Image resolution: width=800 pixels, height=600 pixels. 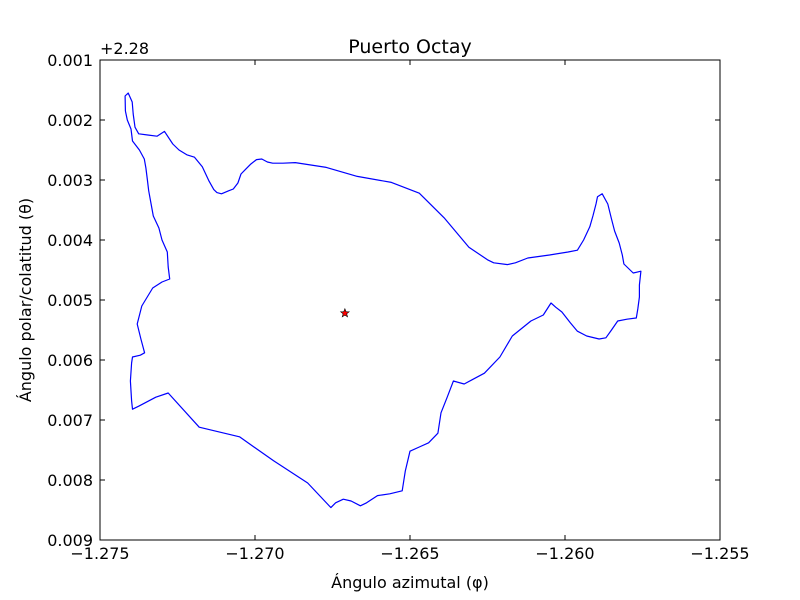 I want to click on x-tick-label: −1.265, so click(x=409, y=553).